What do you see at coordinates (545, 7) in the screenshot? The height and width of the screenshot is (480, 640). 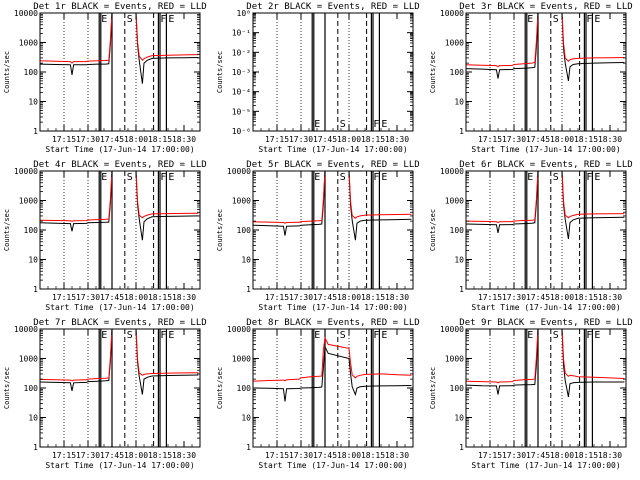 I see `panel-title: Det 3r BLACK = Events, RED = LLD` at bounding box center [545, 7].